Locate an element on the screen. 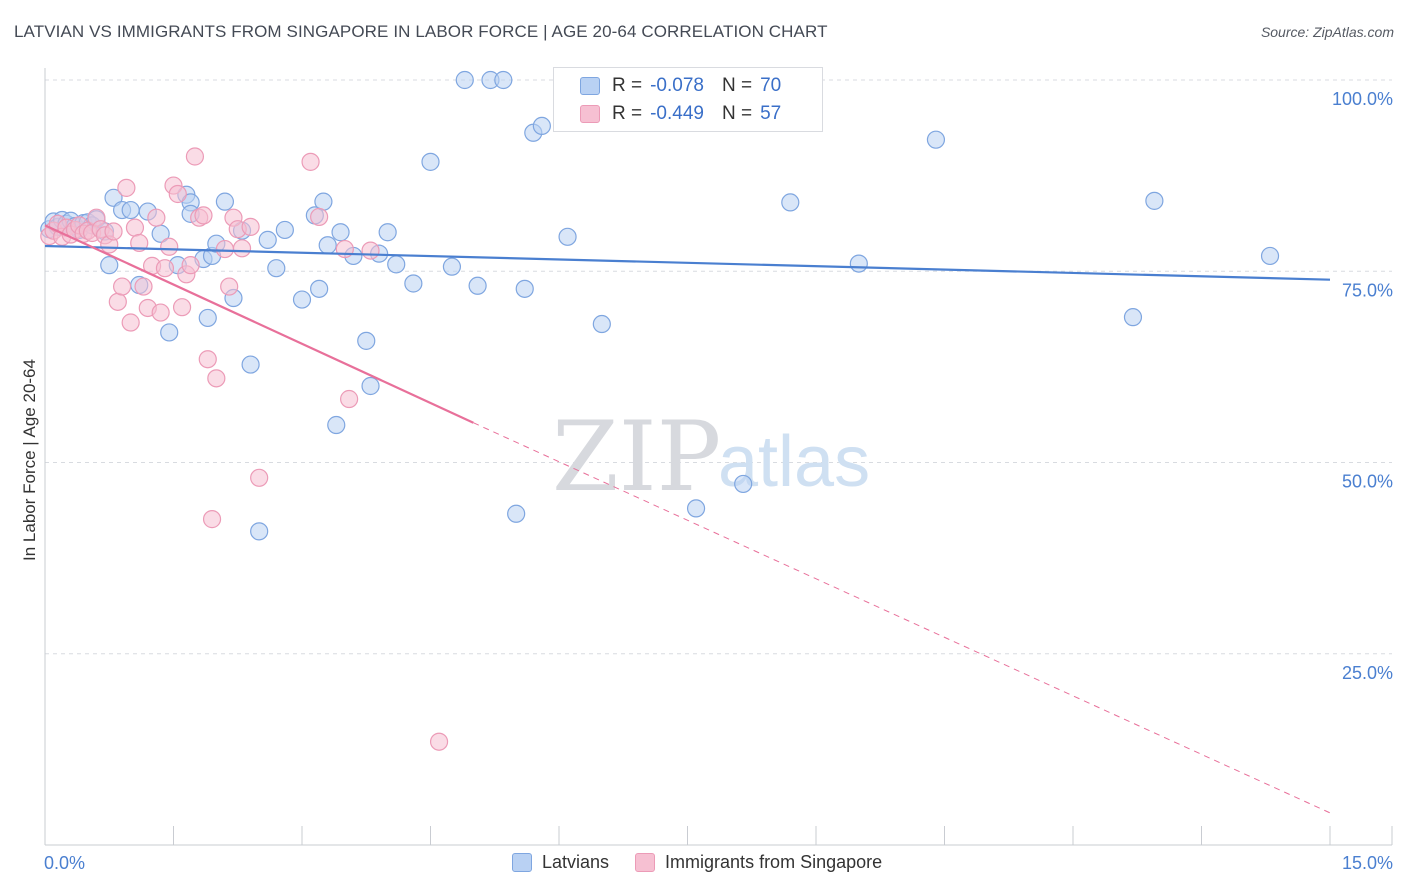 This screenshot has height=892, width=1406. source-credit: Source: ZipAtlas.com is located at coordinates (1327, 32).